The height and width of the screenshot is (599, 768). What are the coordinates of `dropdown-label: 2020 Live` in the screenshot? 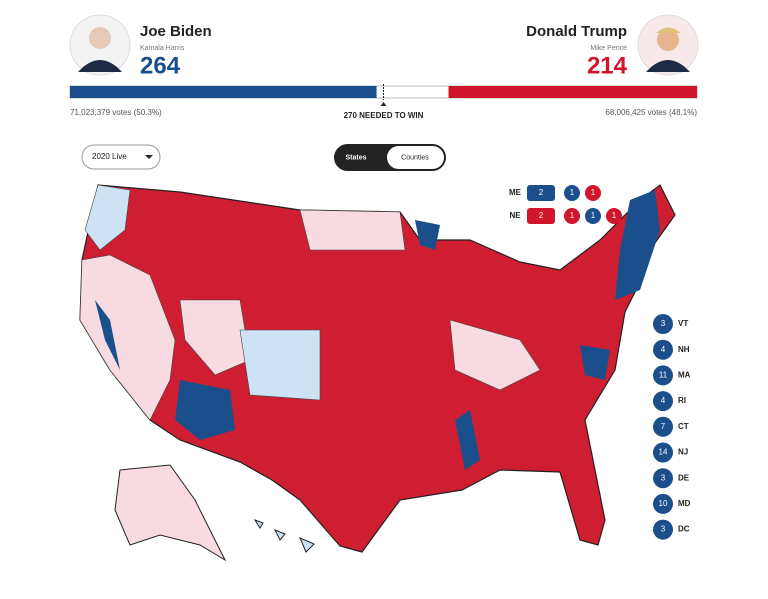 It's located at (109, 156).